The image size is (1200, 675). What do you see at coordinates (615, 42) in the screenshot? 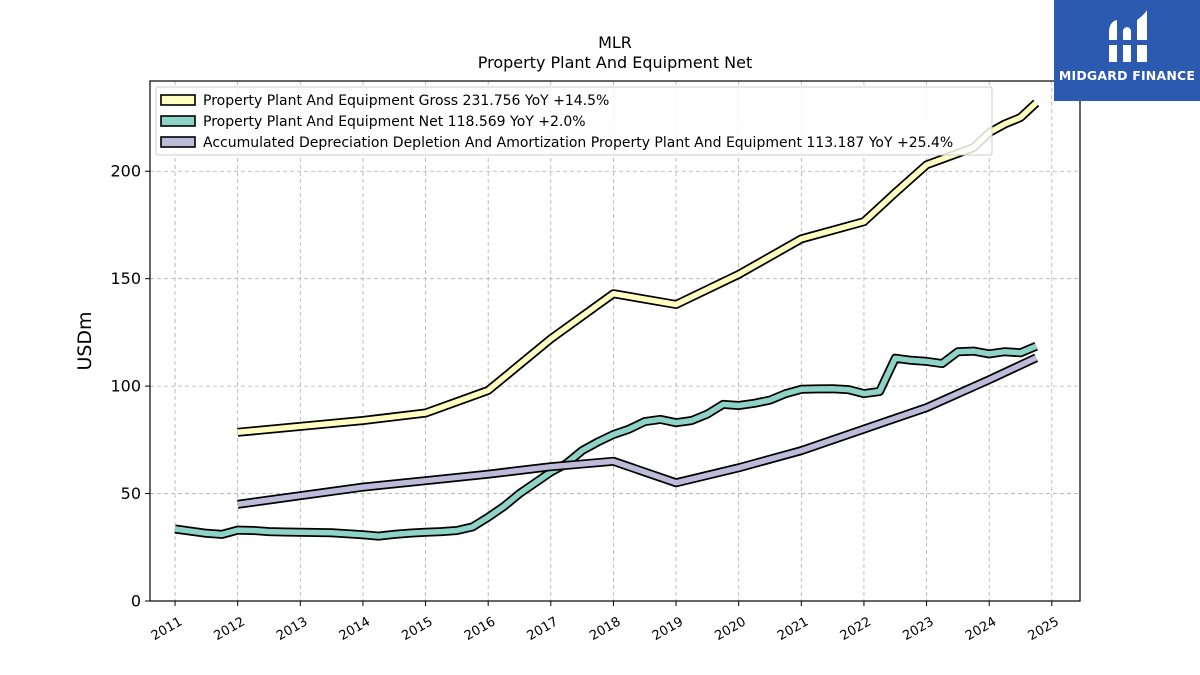
I see `chart-title: MLR` at bounding box center [615, 42].